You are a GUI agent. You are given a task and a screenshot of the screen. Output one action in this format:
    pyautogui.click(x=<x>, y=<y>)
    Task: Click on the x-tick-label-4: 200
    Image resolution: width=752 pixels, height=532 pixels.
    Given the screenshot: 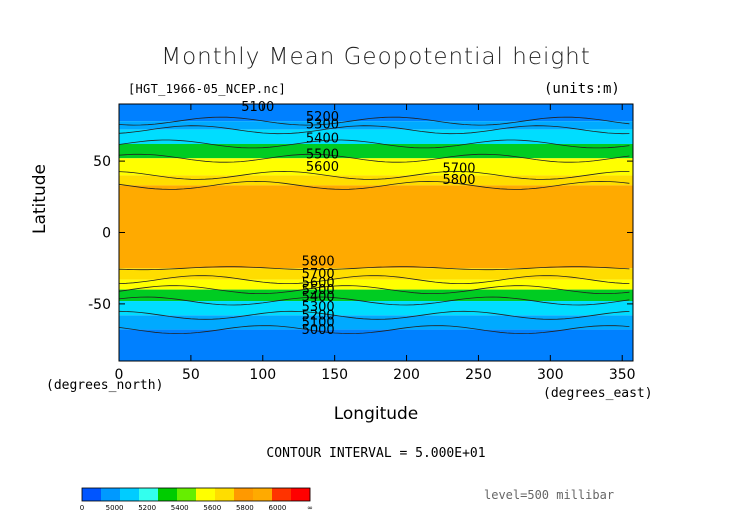 What is the action you would take?
    pyautogui.click(x=406, y=375)
    